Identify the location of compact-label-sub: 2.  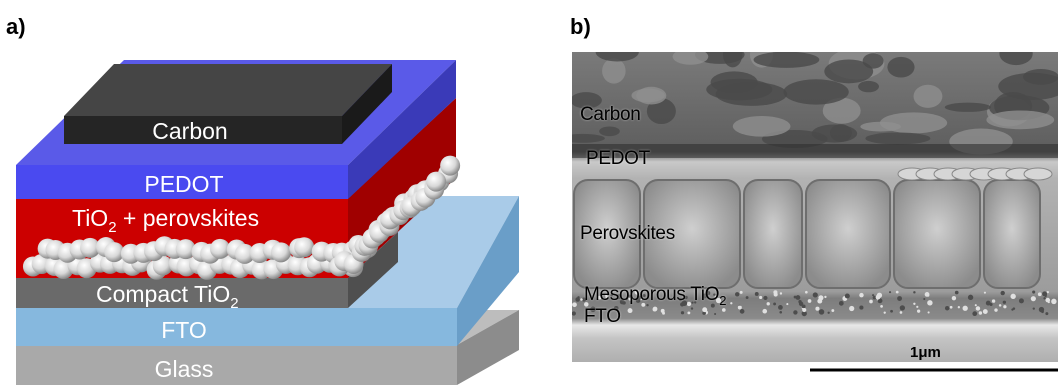
(234, 303).